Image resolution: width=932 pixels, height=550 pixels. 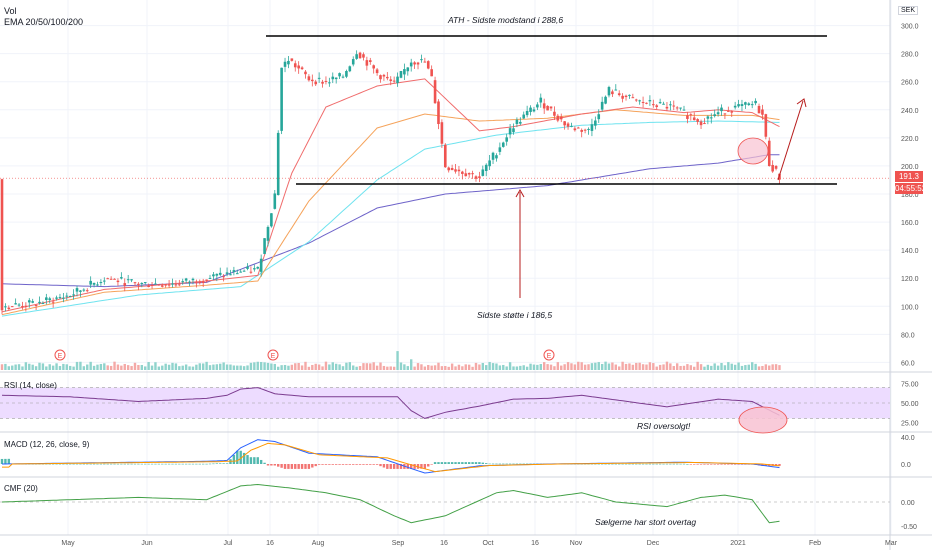 What do you see at coordinates (910, 111) in the screenshot?
I see `price-tick-label: 240.0` at bounding box center [910, 111].